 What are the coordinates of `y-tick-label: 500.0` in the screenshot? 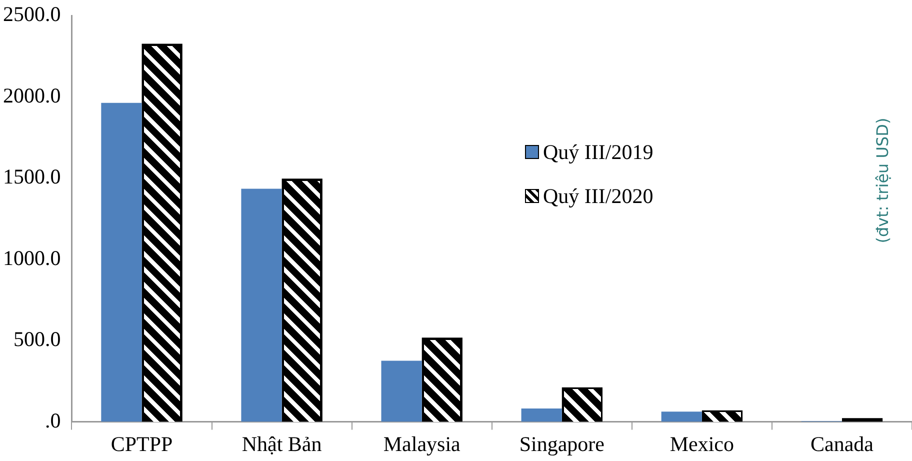 It's located at (37, 339).